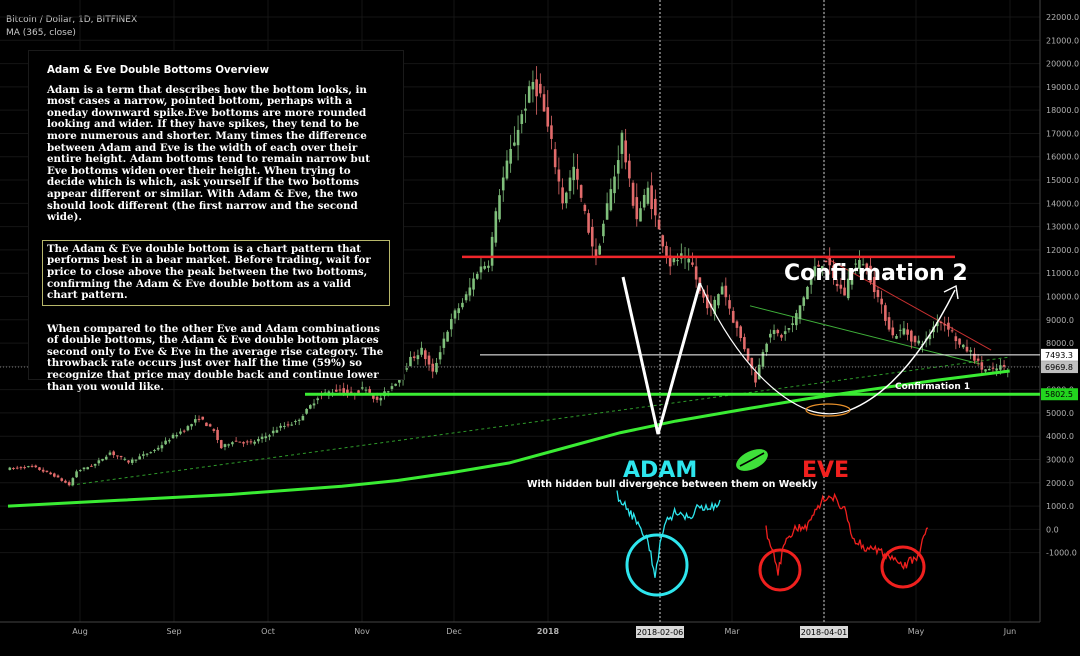 Image resolution: width=1080 pixels, height=656 pixels. Describe the element at coordinates (1062, 40) in the screenshot. I see `y-tick-label: 21000.0` at that location.